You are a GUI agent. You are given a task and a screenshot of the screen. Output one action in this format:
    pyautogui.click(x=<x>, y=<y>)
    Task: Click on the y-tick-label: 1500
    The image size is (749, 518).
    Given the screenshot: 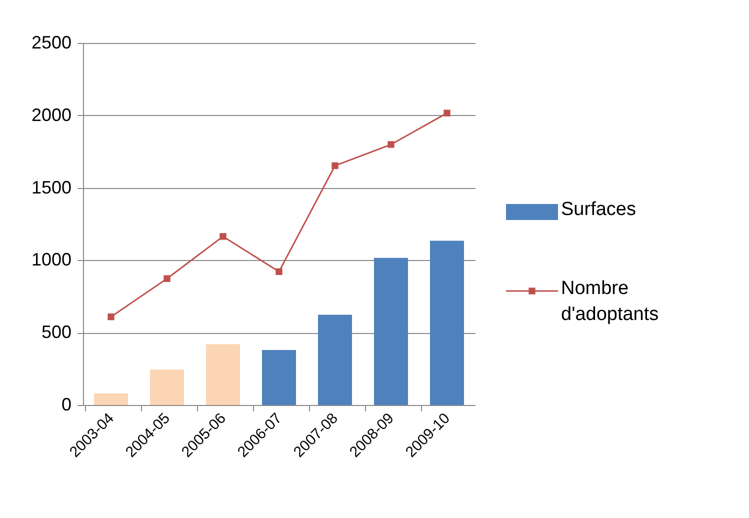 What is the action you would take?
    pyautogui.click(x=51, y=187)
    